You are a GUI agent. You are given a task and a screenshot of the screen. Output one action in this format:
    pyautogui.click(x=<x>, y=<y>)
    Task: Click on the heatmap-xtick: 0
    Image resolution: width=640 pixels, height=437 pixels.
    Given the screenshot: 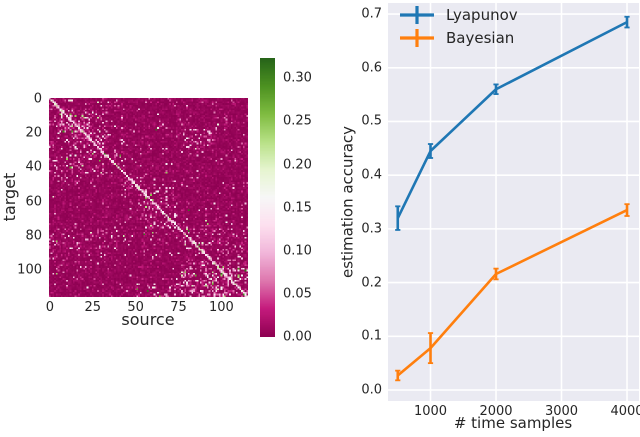 What is the action you would take?
    pyautogui.click(x=49, y=307)
    